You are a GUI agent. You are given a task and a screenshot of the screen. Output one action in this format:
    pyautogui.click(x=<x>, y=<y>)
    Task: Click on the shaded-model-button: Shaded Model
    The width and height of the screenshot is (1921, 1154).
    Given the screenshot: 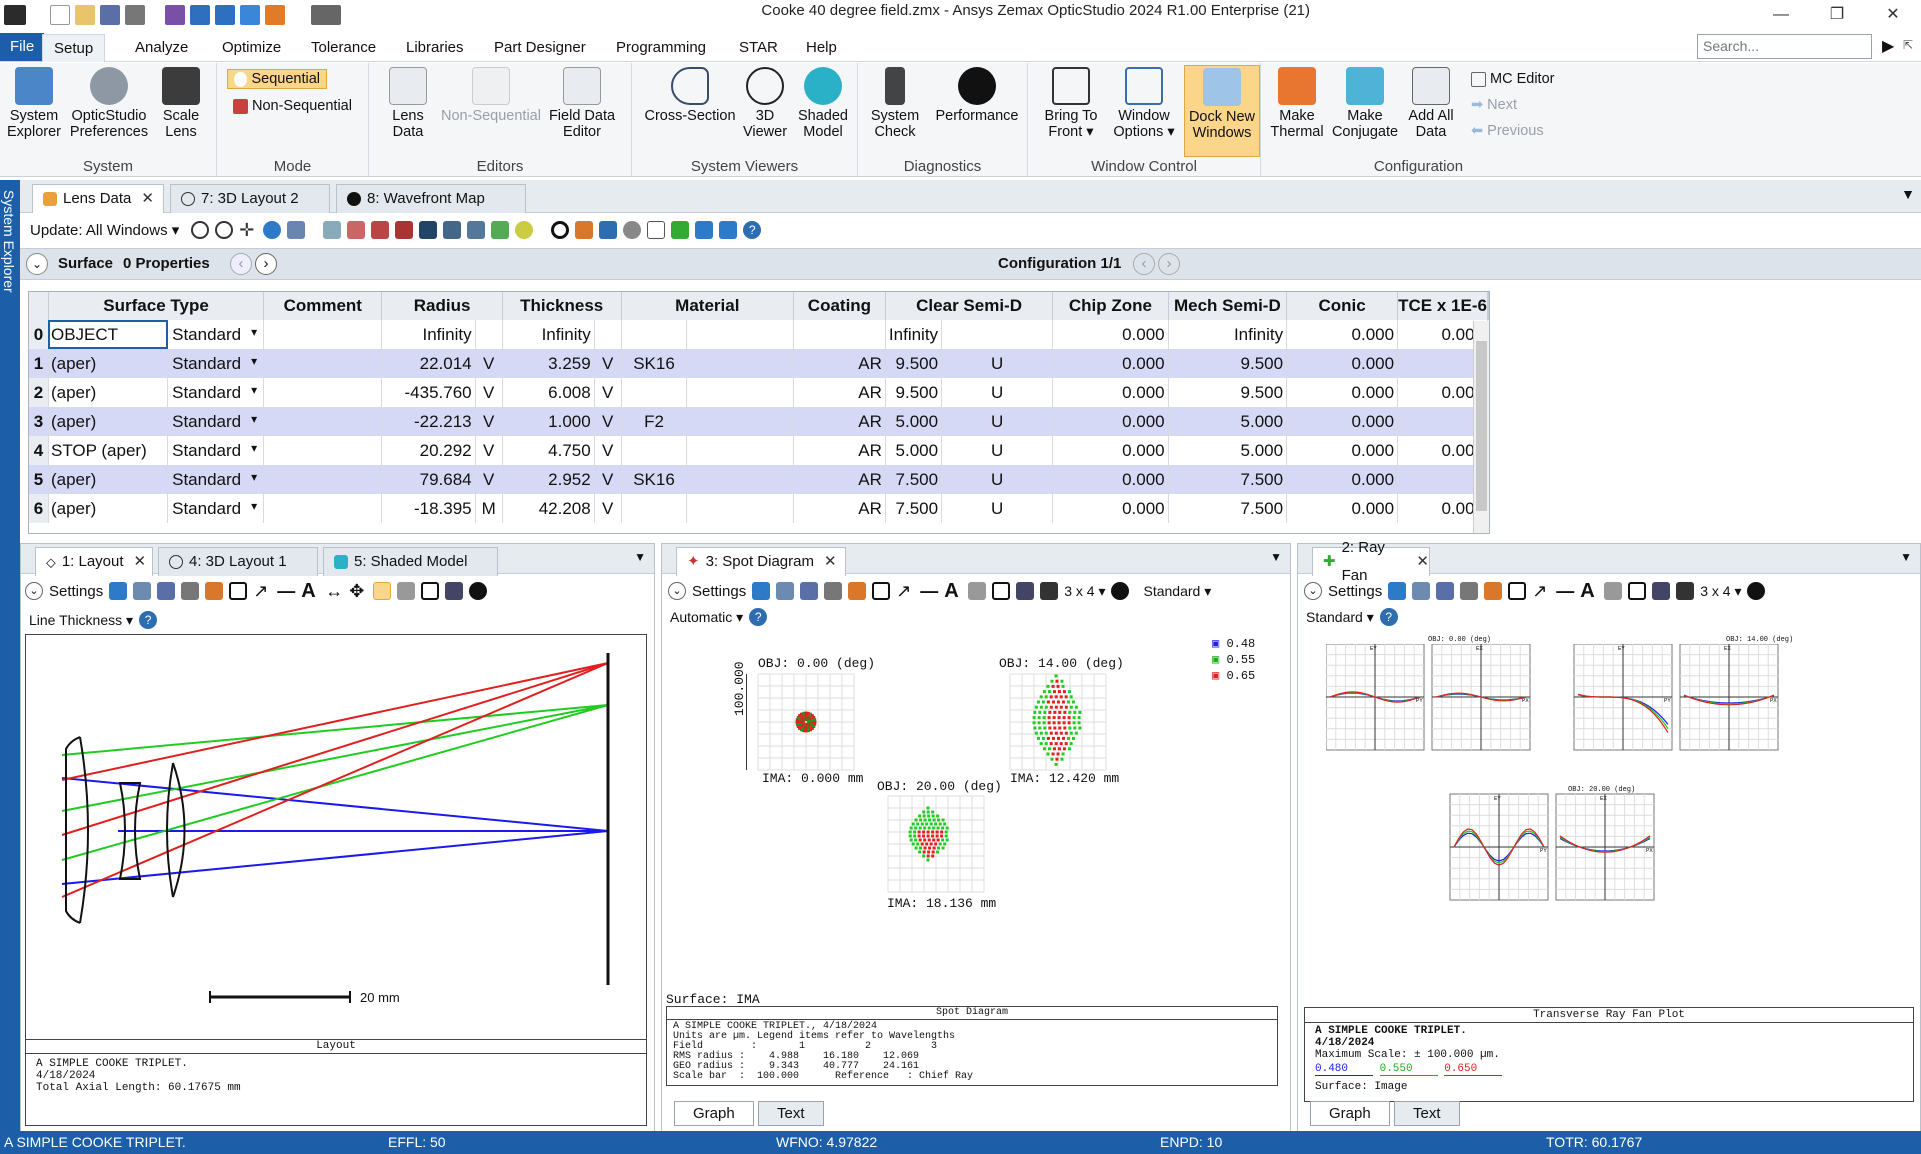 What is the action you would take?
    pyautogui.click(x=823, y=103)
    